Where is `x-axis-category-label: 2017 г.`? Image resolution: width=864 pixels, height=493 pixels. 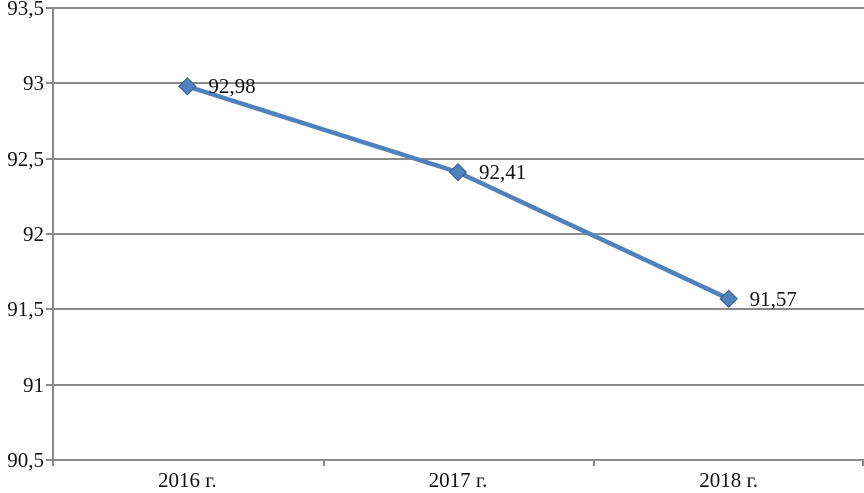 x-axis-category-label: 2017 г. is located at coordinates (458, 480).